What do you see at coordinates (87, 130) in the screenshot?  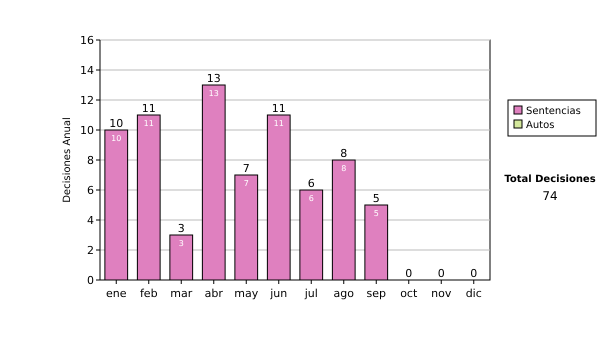 I see `y-tick-label: 10` at bounding box center [87, 130].